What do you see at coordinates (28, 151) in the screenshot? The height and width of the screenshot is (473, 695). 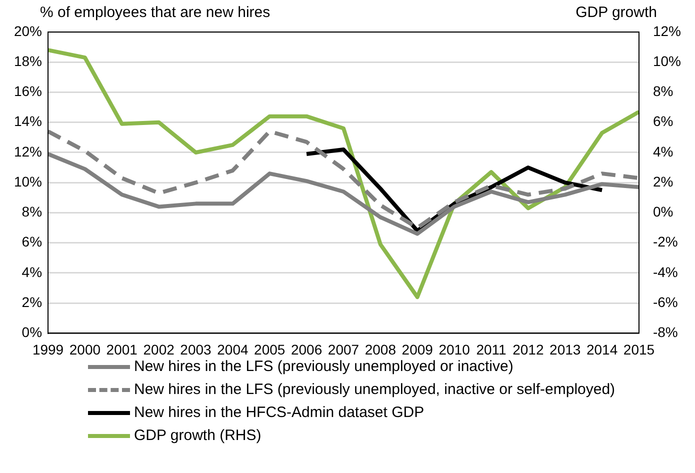 I see `y-tick-label: 12%` at bounding box center [28, 151].